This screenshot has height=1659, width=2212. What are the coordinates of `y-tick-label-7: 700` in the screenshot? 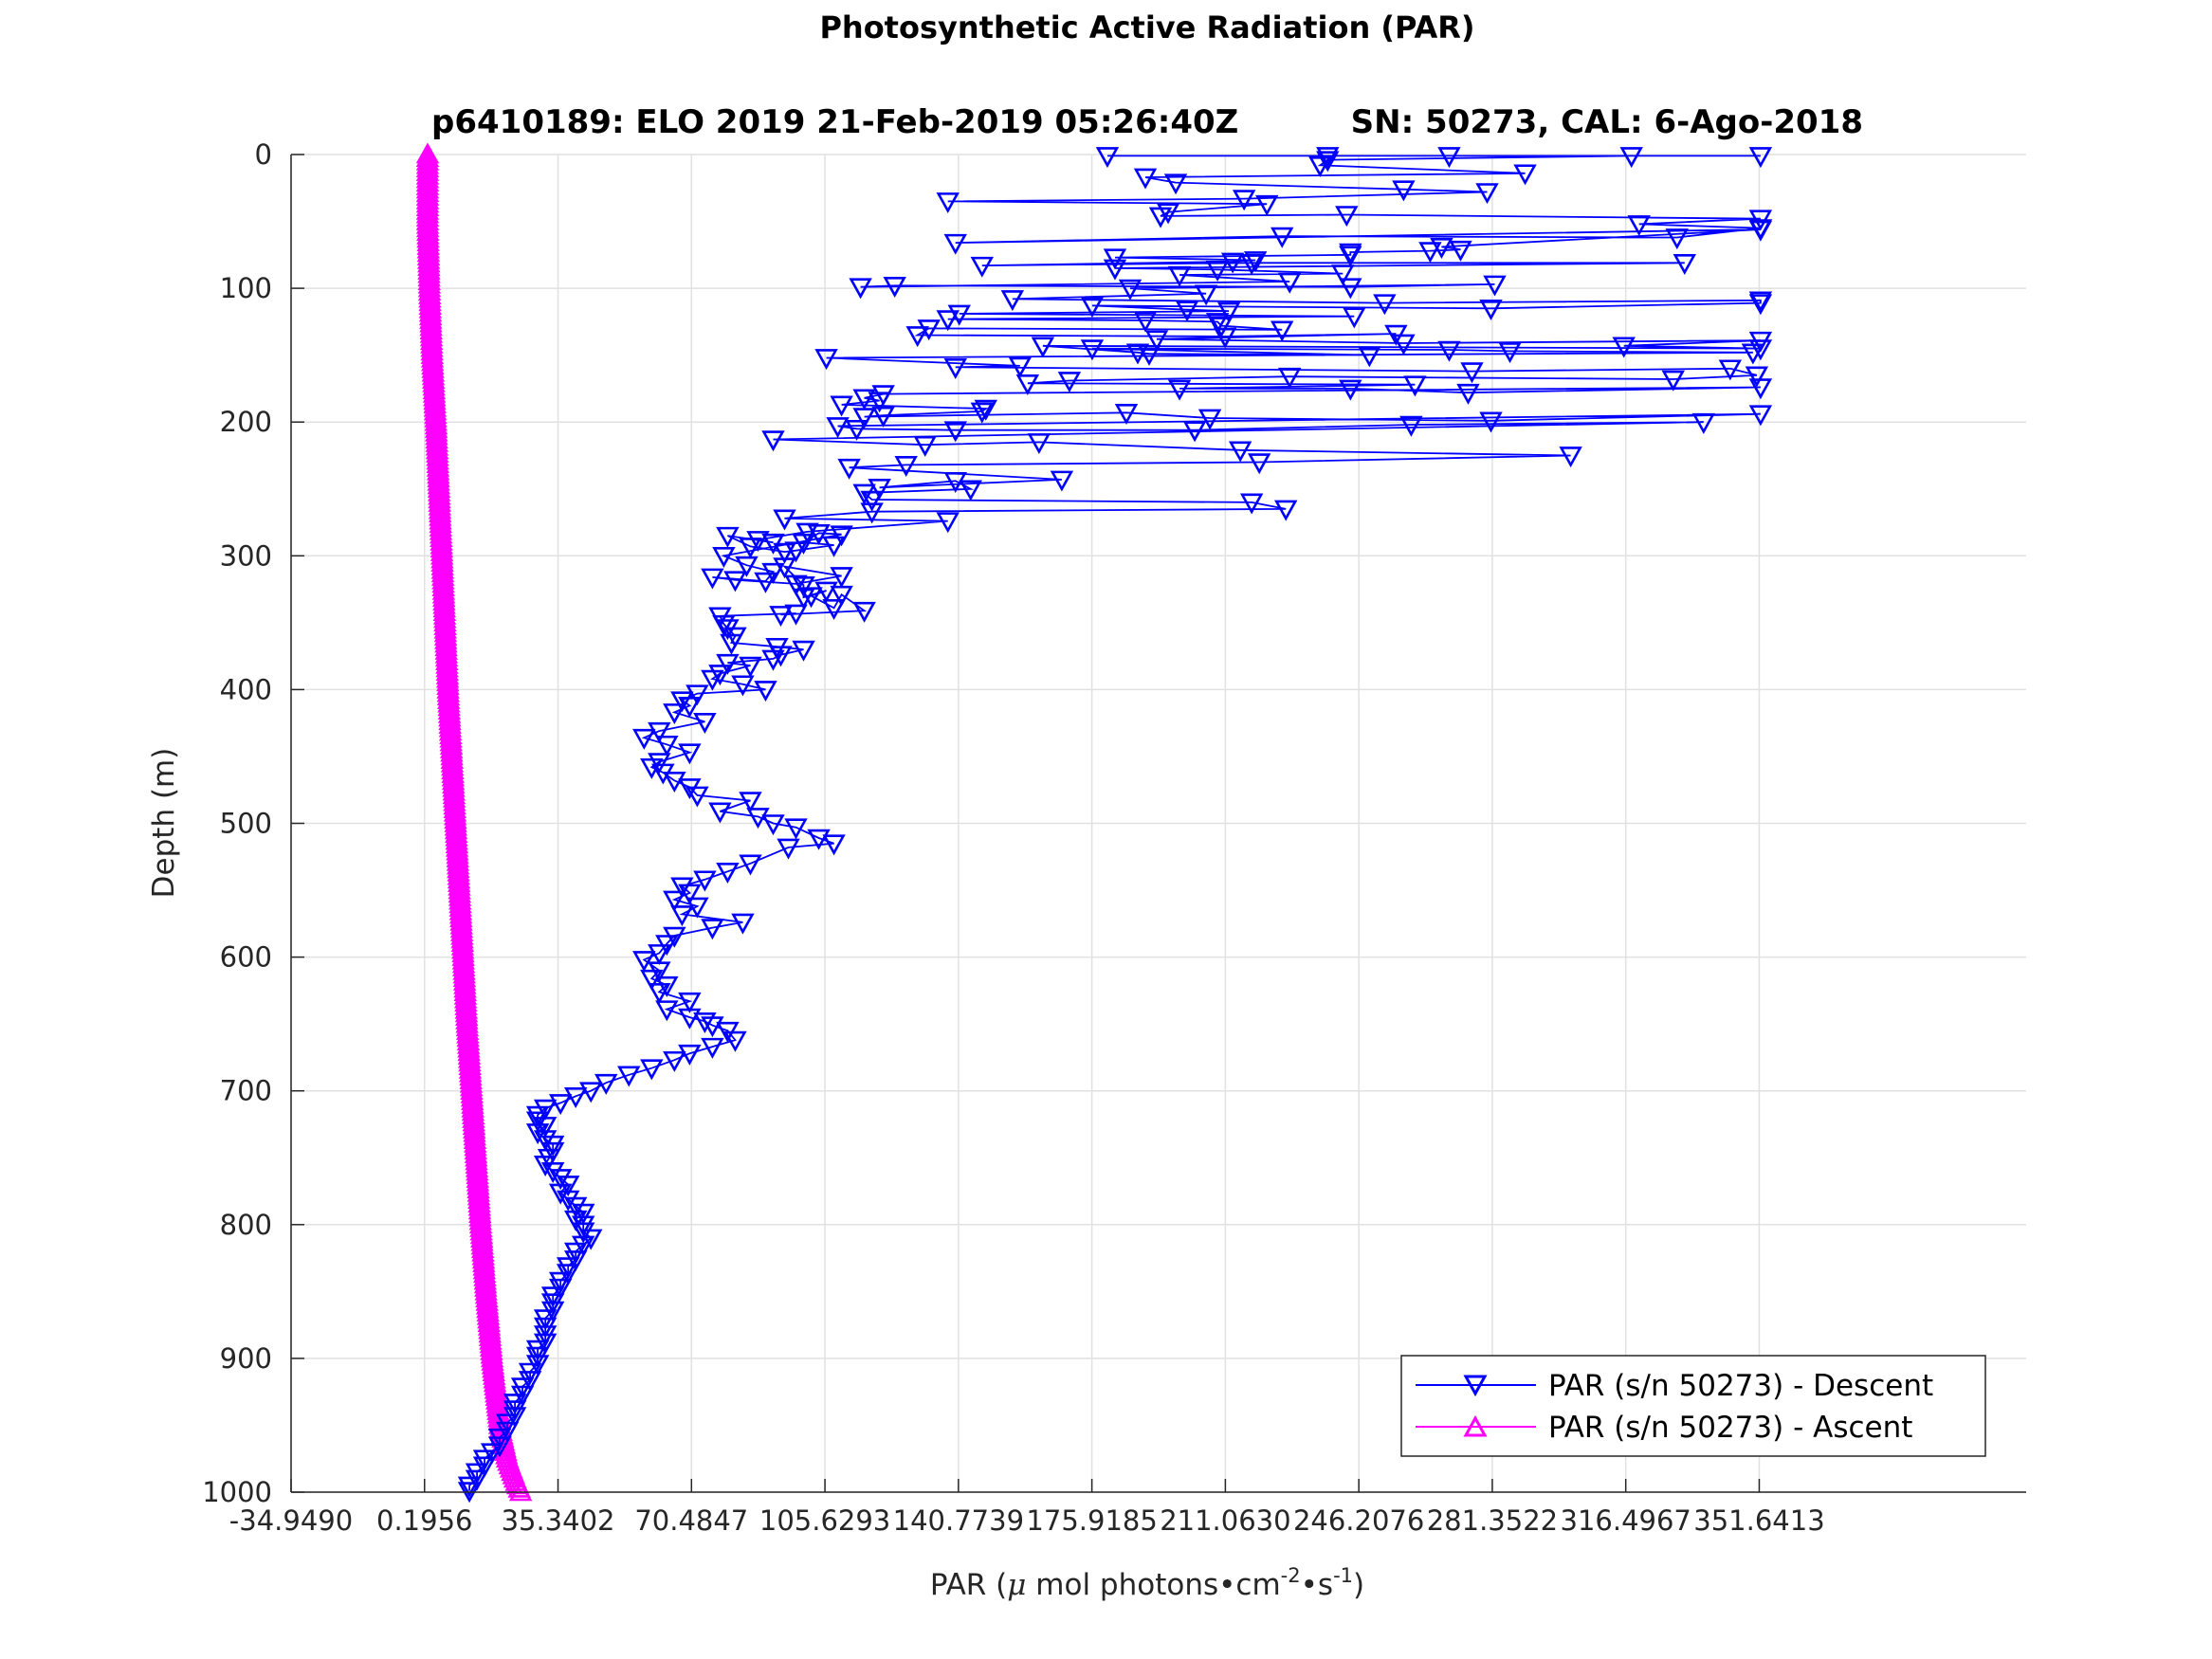 It's located at (246, 1091).